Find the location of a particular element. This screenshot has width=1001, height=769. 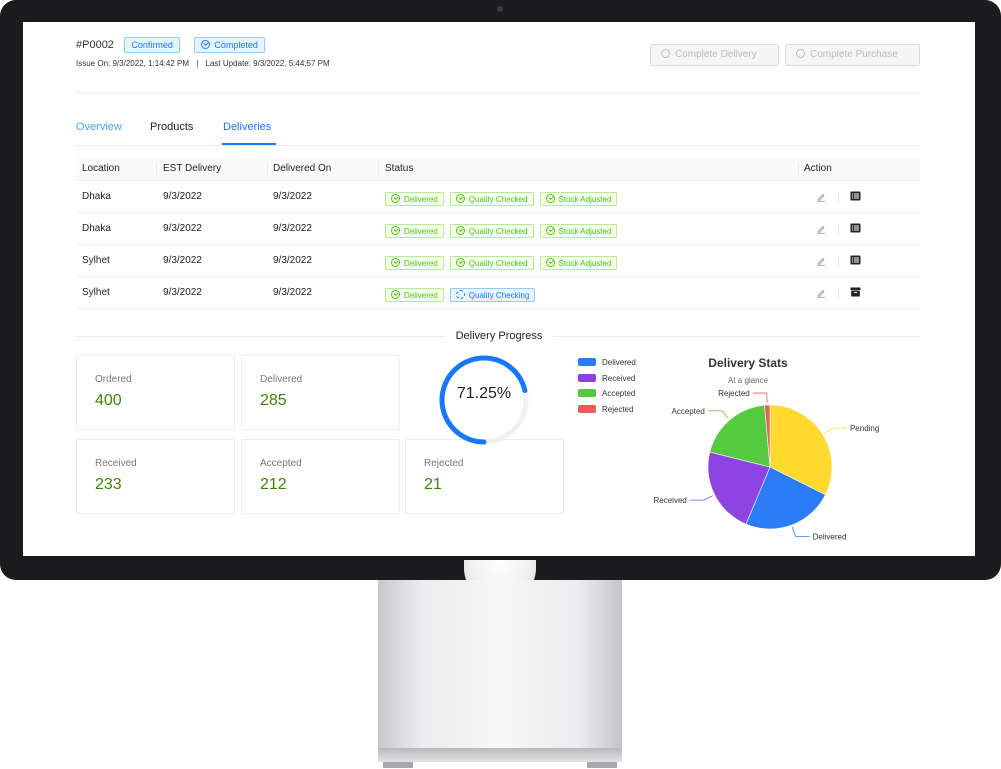

chart-title: Delivery Stats is located at coordinates (748, 363).